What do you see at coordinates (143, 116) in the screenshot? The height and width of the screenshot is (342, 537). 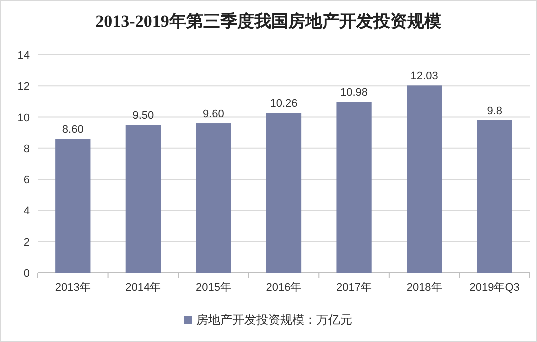 I see `data-label: 9.50` at bounding box center [143, 116].